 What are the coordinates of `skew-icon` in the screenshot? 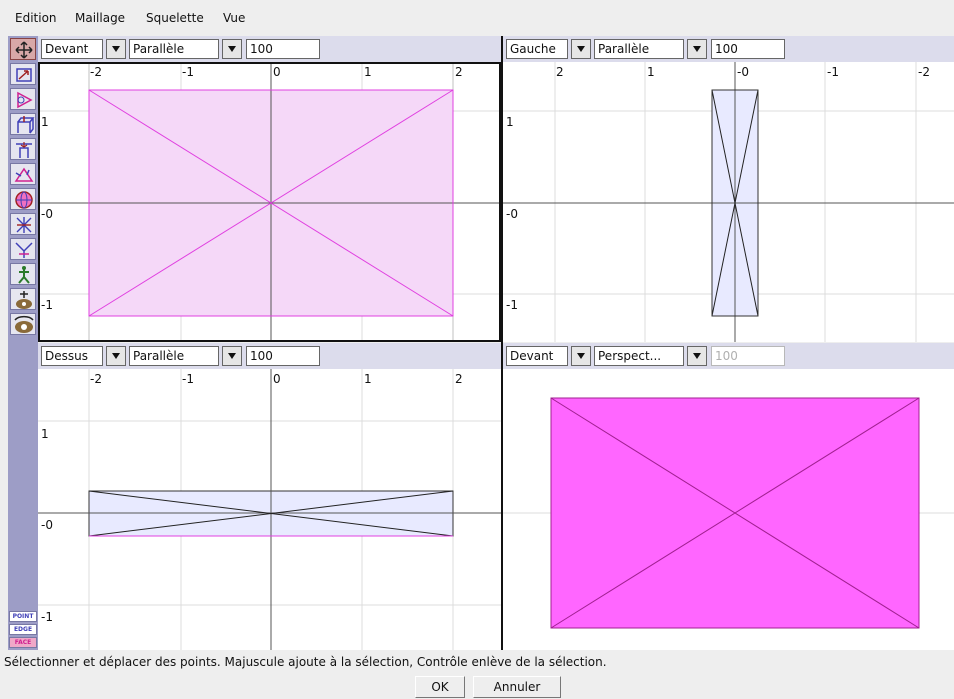 It's located at (23, 224).